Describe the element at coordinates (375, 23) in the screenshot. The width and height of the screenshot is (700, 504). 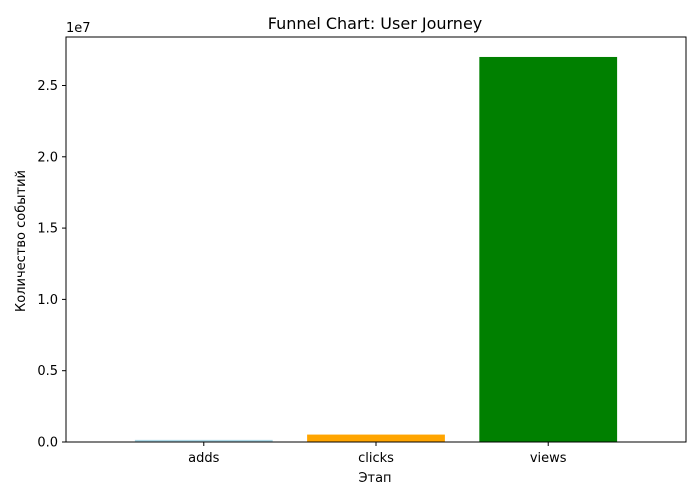
I see `chart-title: Funnel Chart: User Journey` at that location.